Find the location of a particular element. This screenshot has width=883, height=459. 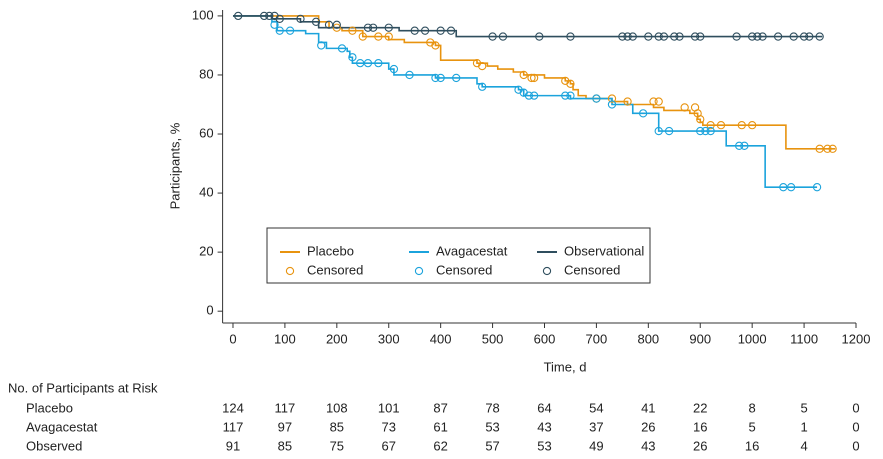

risk-row-label: Avagacestat is located at coordinates (62, 426).